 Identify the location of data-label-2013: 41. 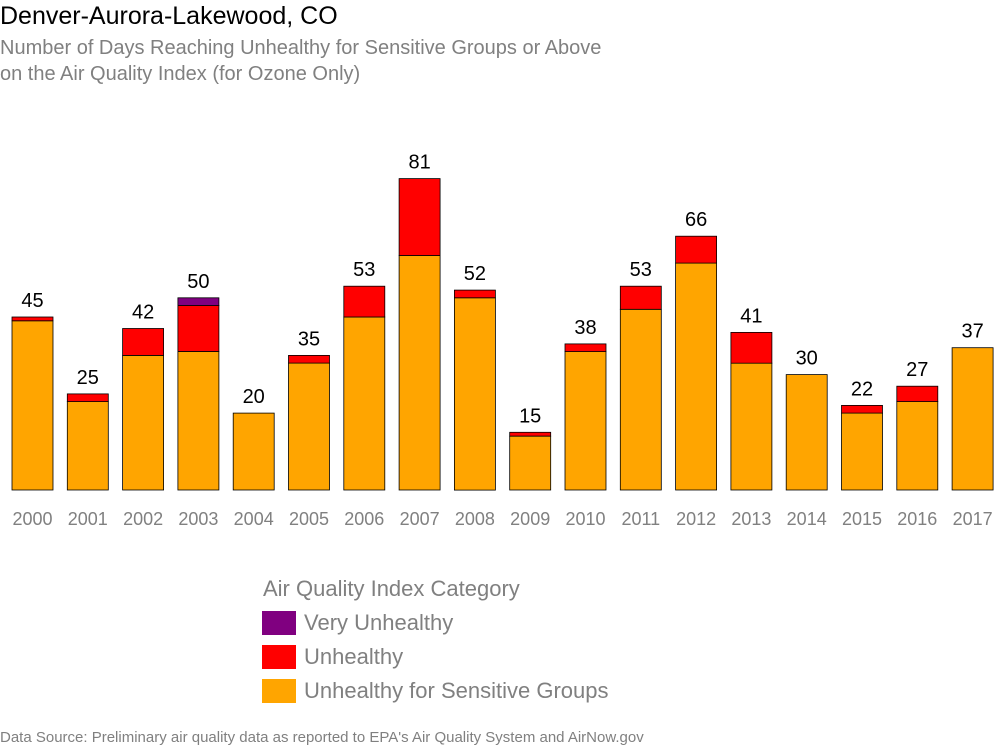
(751, 316).